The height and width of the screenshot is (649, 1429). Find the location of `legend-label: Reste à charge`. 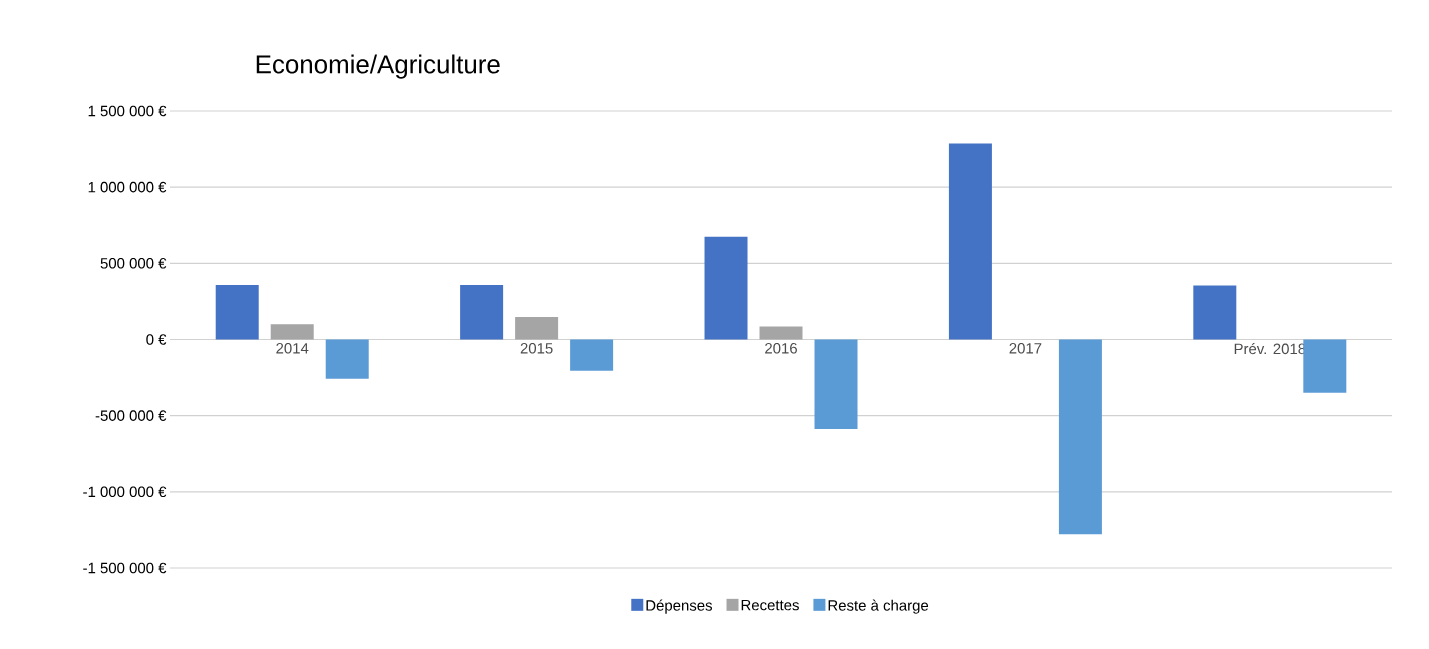

legend-label: Reste à charge is located at coordinates (878, 606).